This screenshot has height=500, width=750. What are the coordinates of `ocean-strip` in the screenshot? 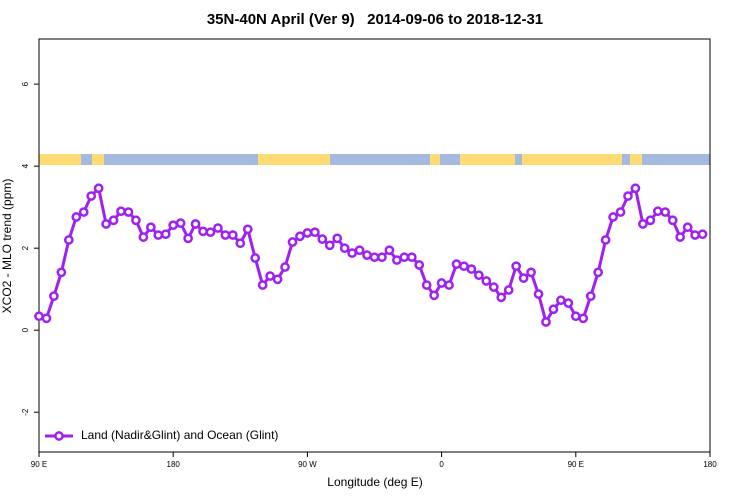 It's located at (374, 159).